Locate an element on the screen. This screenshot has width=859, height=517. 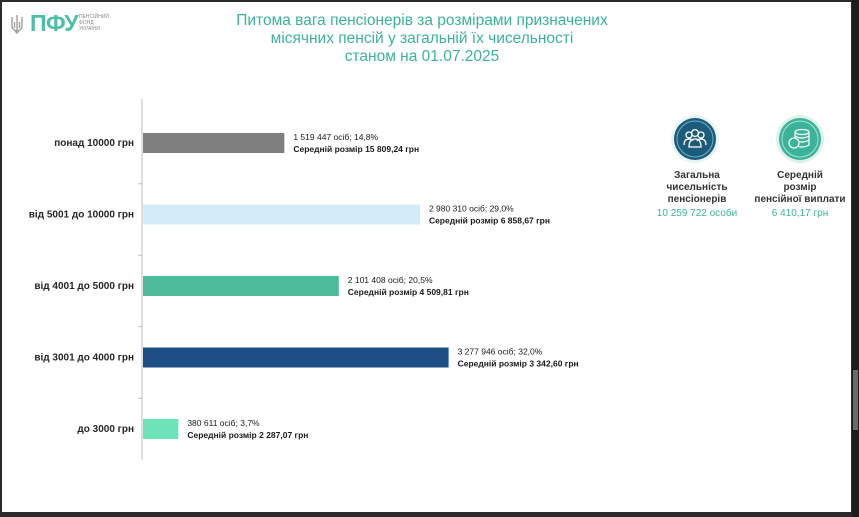
data-label-count: 1 519 447 осіб; 14,8% is located at coordinates (335, 137).